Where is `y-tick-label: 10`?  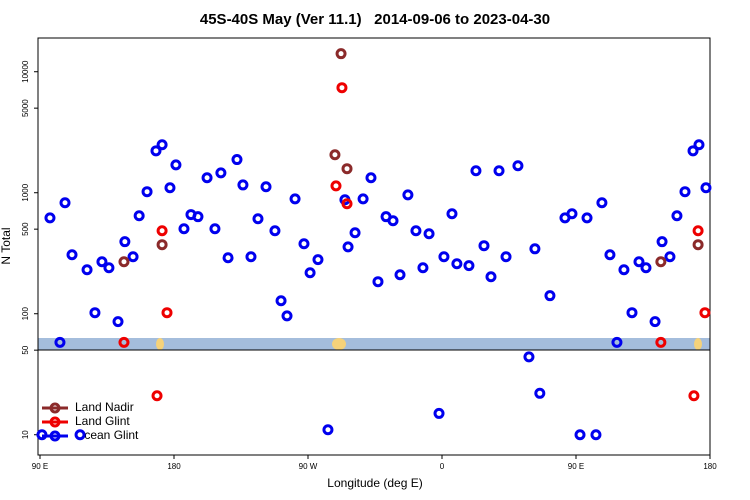 y-tick-label: 10 is located at coordinates (25, 434).